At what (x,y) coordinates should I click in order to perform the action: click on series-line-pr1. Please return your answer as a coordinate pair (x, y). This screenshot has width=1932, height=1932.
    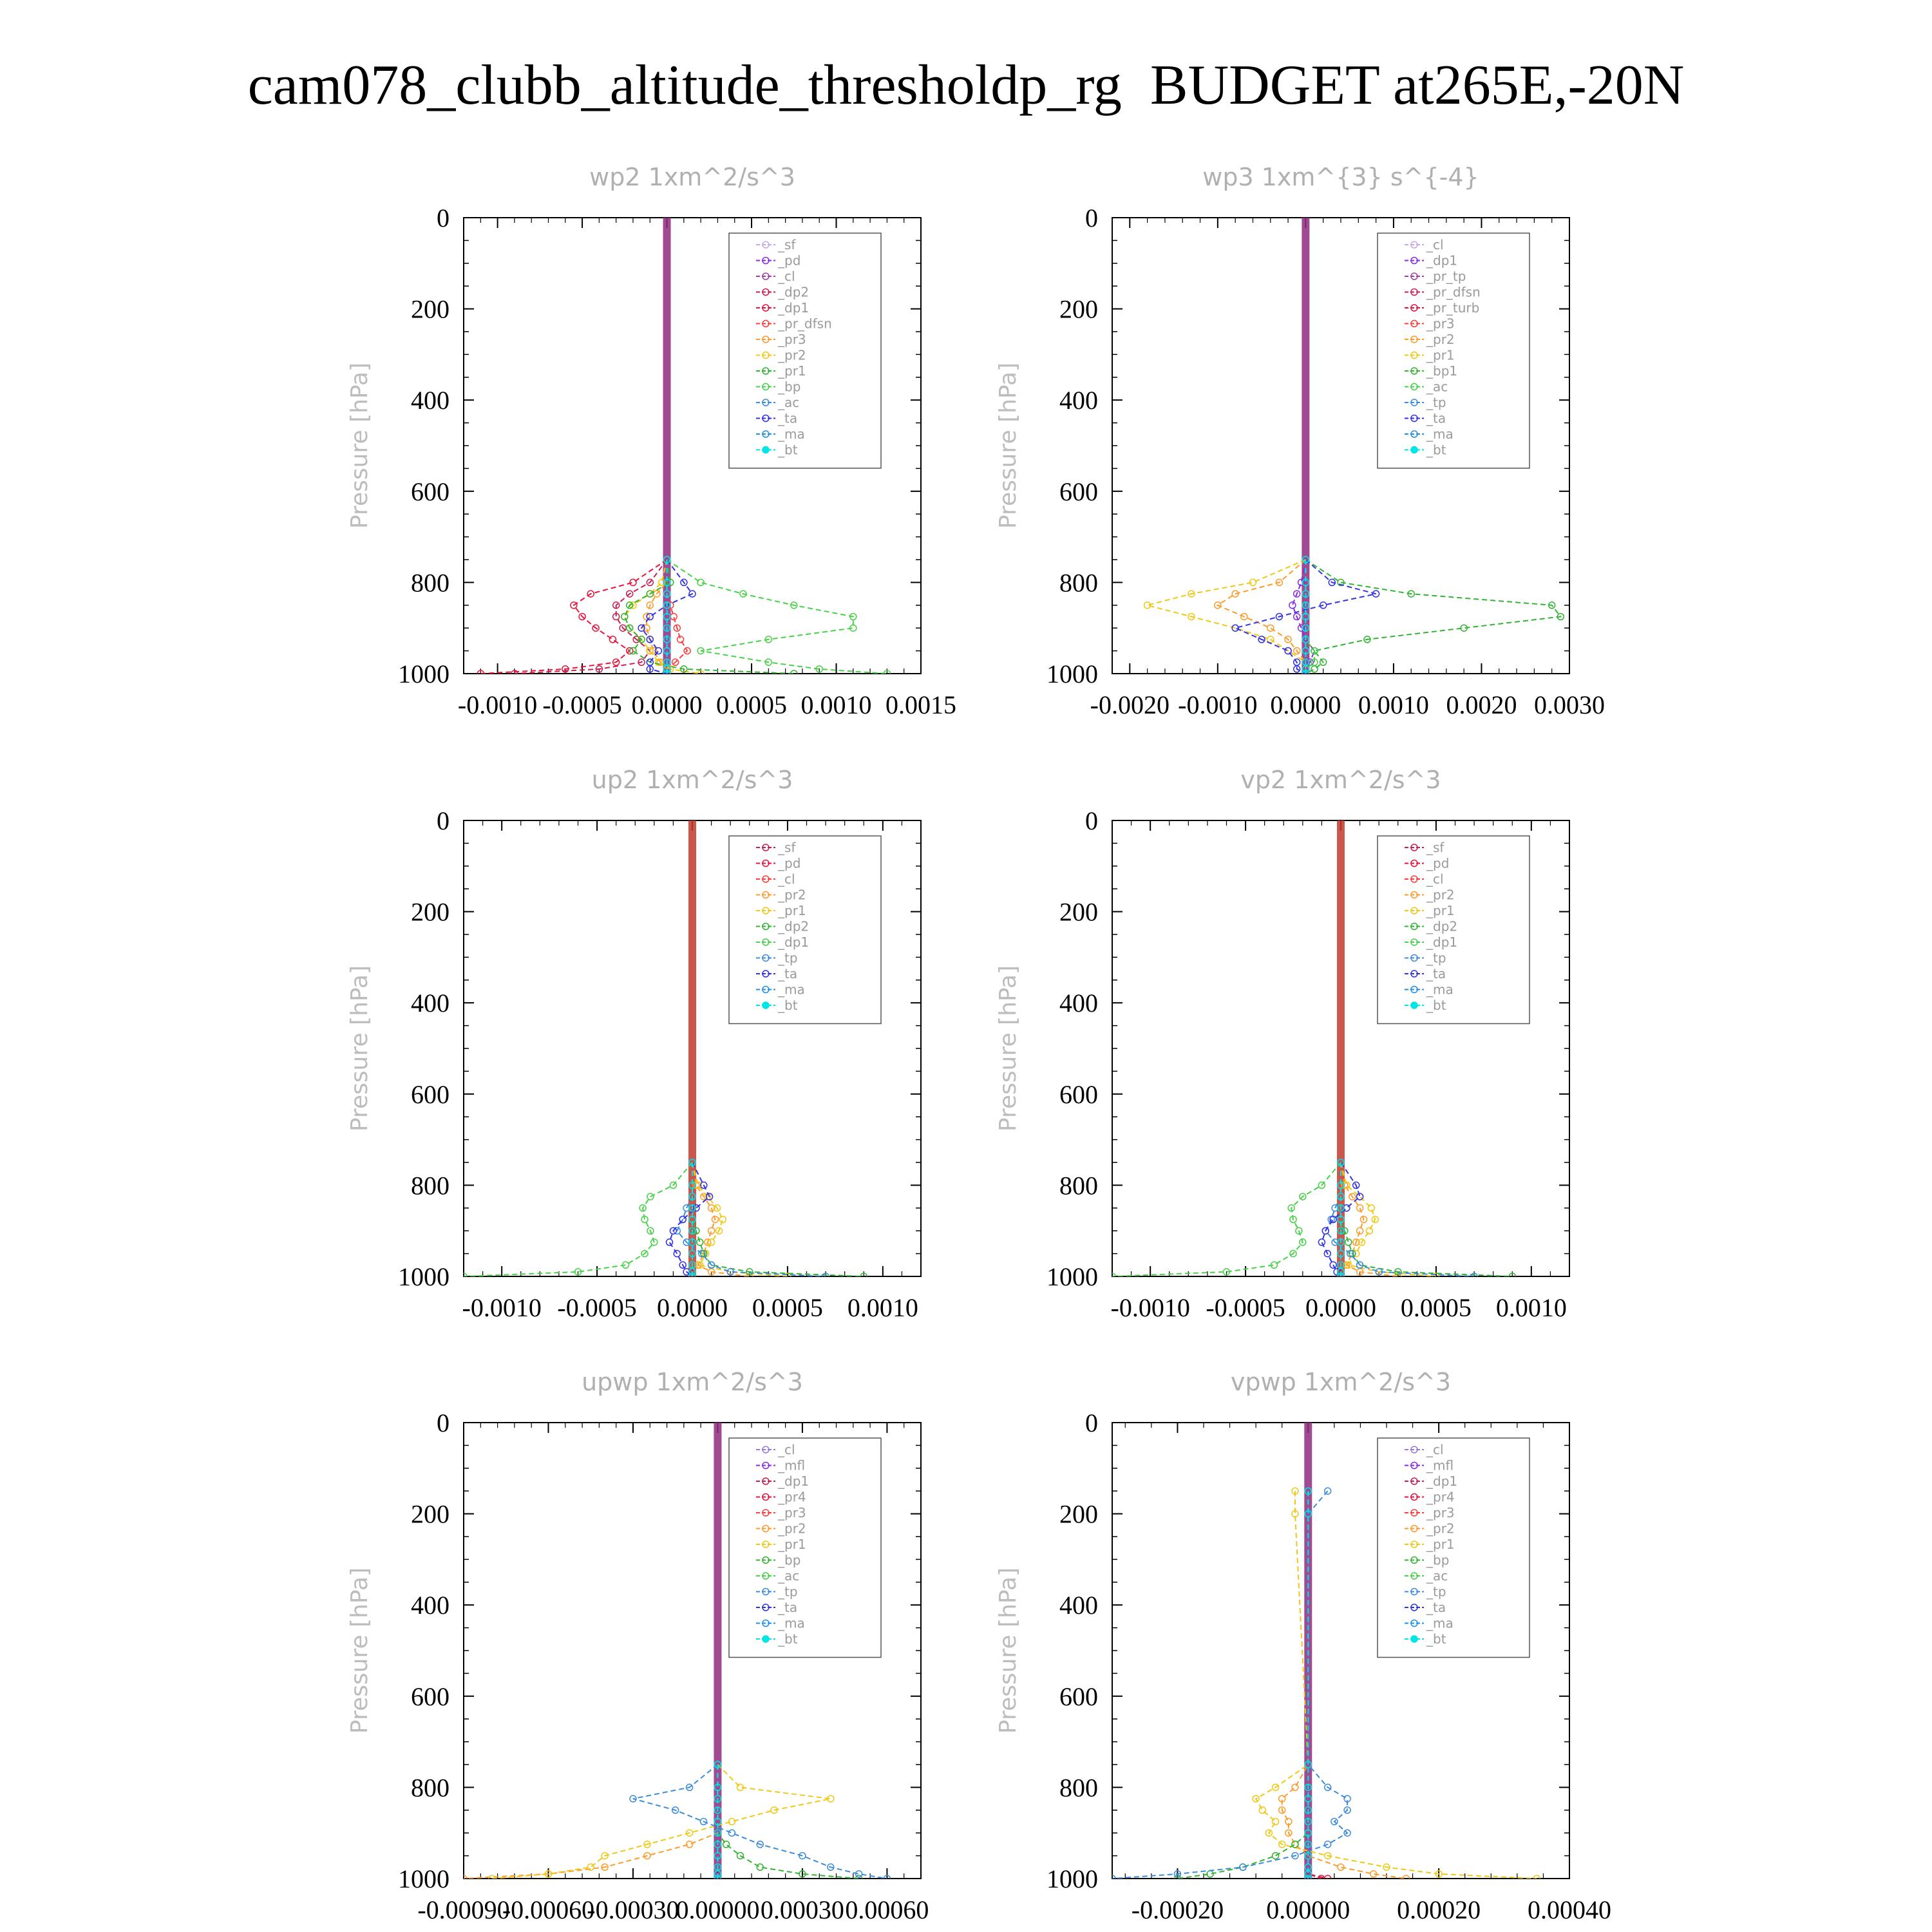
    Looking at the image, I should click on (740, 1219).